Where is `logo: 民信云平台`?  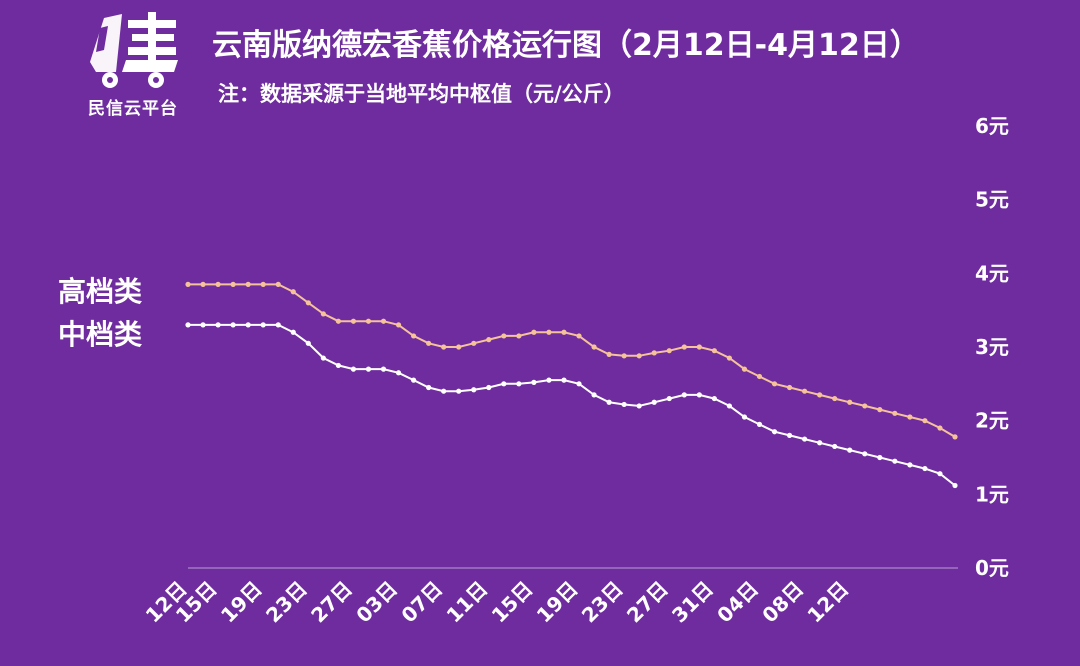 logo: 民信云平台 is located at coordinates (133, 64).